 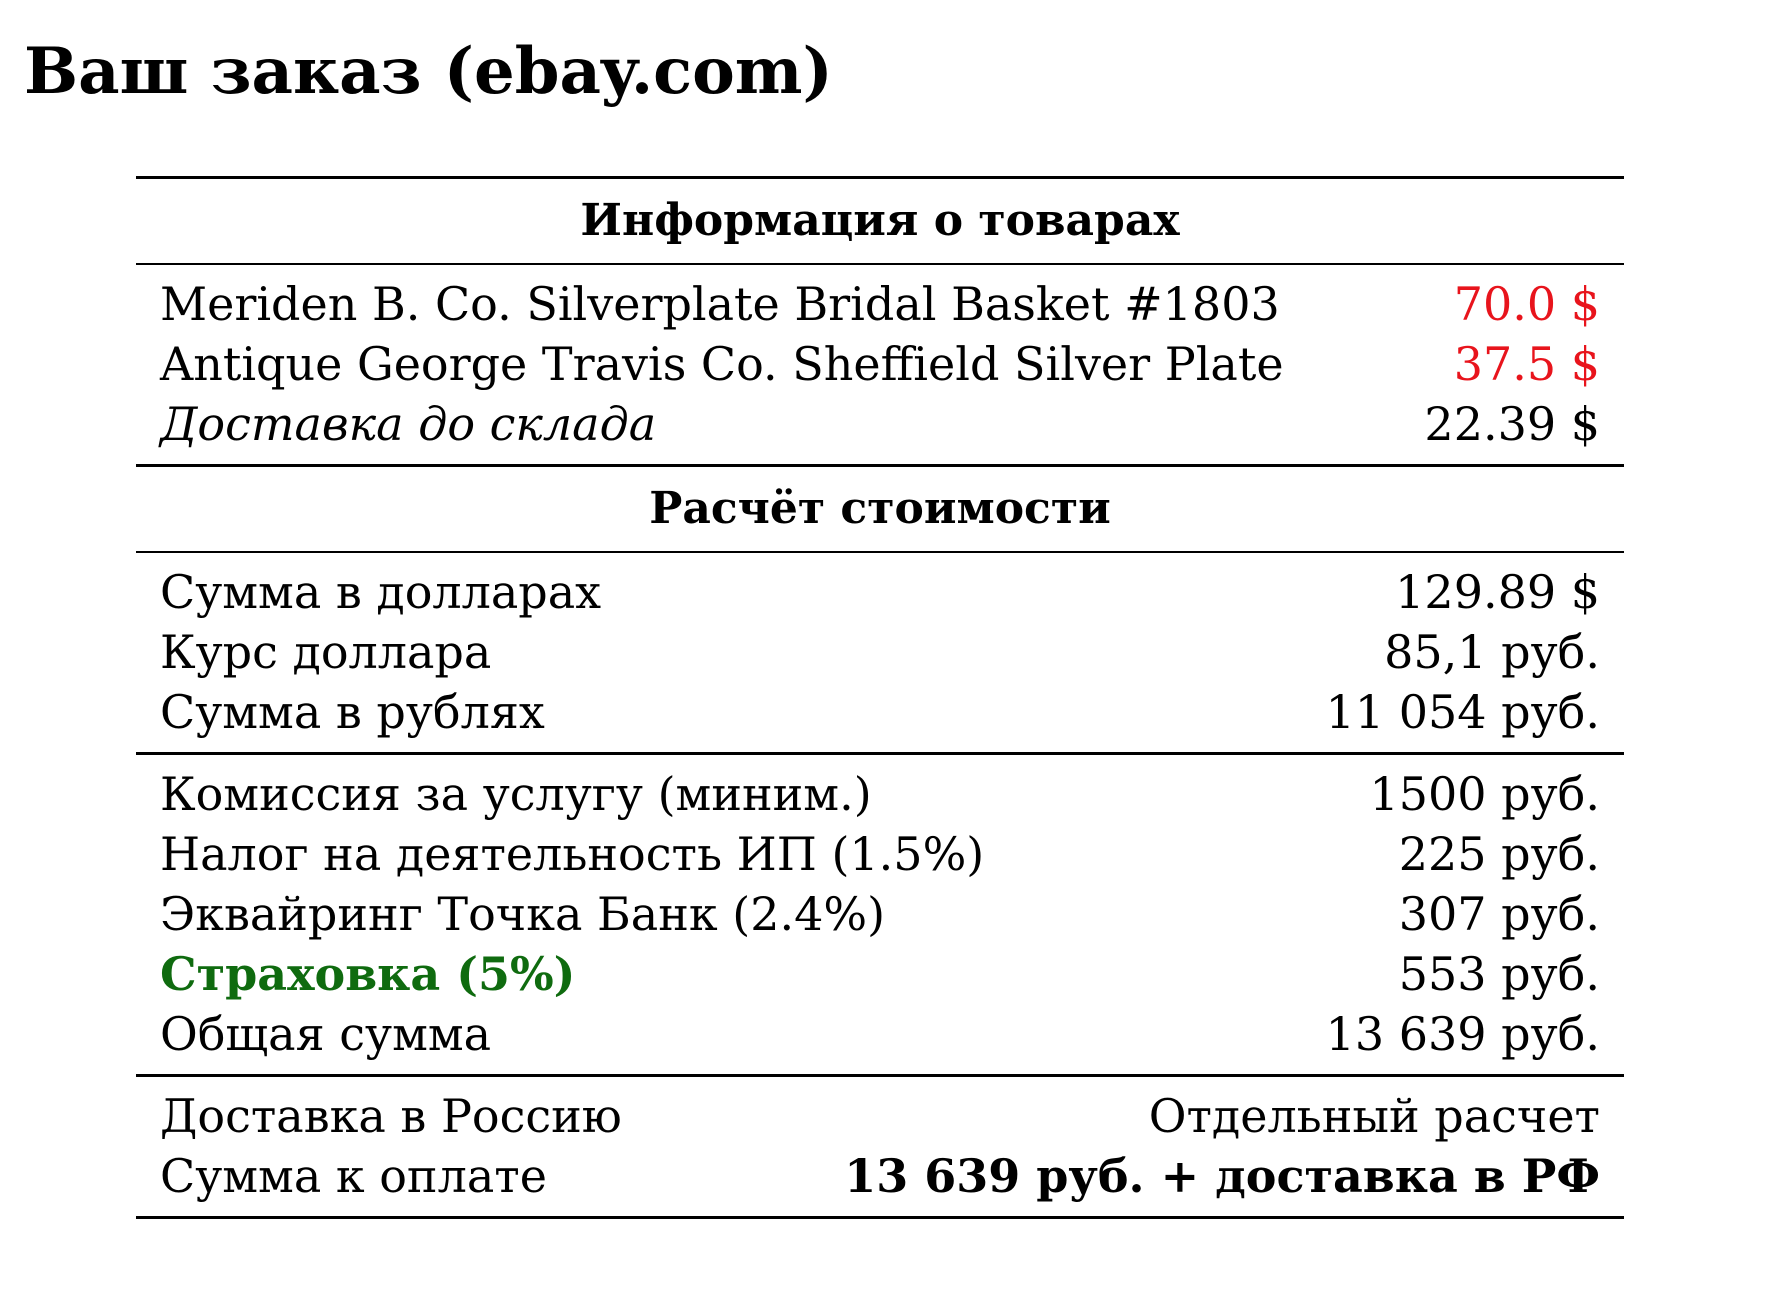 What do you see at coordinates (880, 1116) in the screenshot?
I see `russia-shipping-row: Доставка в Россию Отдельный расчет` at bounding box center [880, 1116].